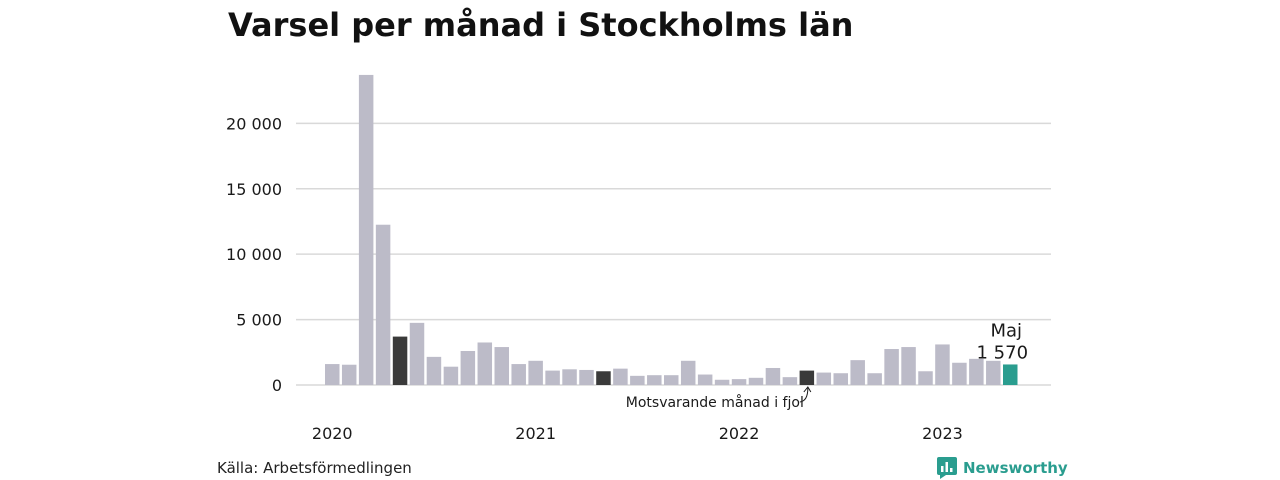  I want to click on y-tick-label: 10 000, so click(254, 254).